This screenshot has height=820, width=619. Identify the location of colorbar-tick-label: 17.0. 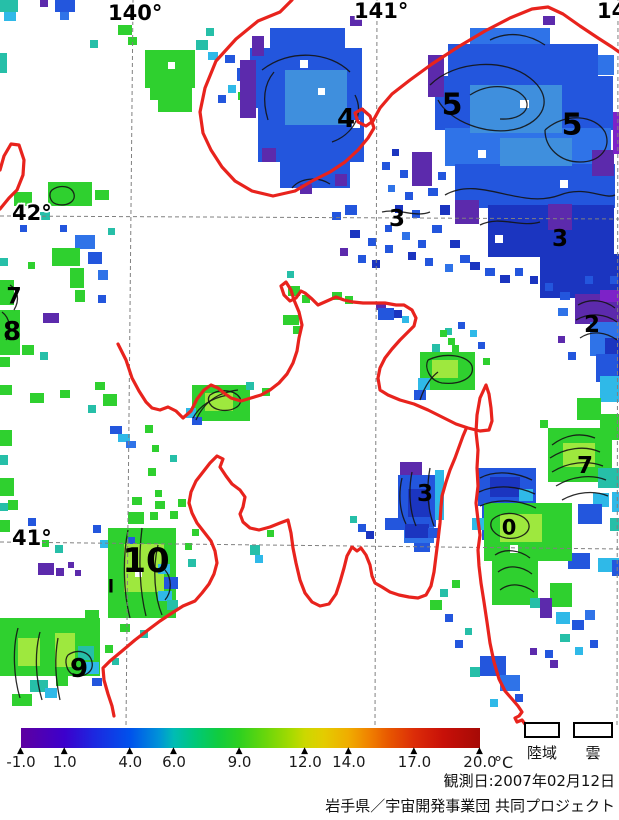
(414, 762).